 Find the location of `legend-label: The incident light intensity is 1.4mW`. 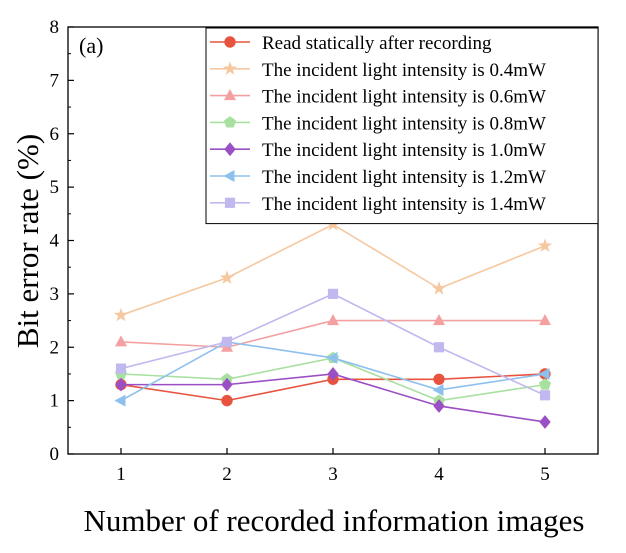

legend-label: The incident light intensity is 1.4mW is located at coordinates (404, 204).